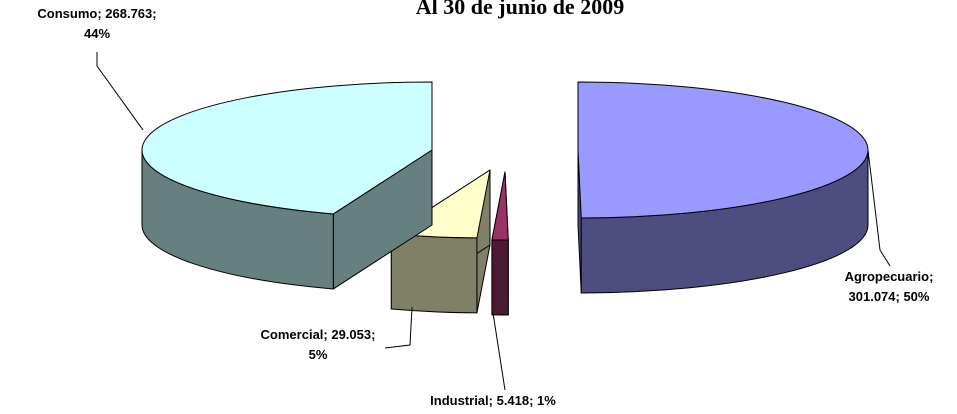 This screenshot has width=957, height=414. What do you see at coordinates (96, 13) in the screenshot?
I see `data-label: Consumo; 268.763;` at bounding box center [96, 13].